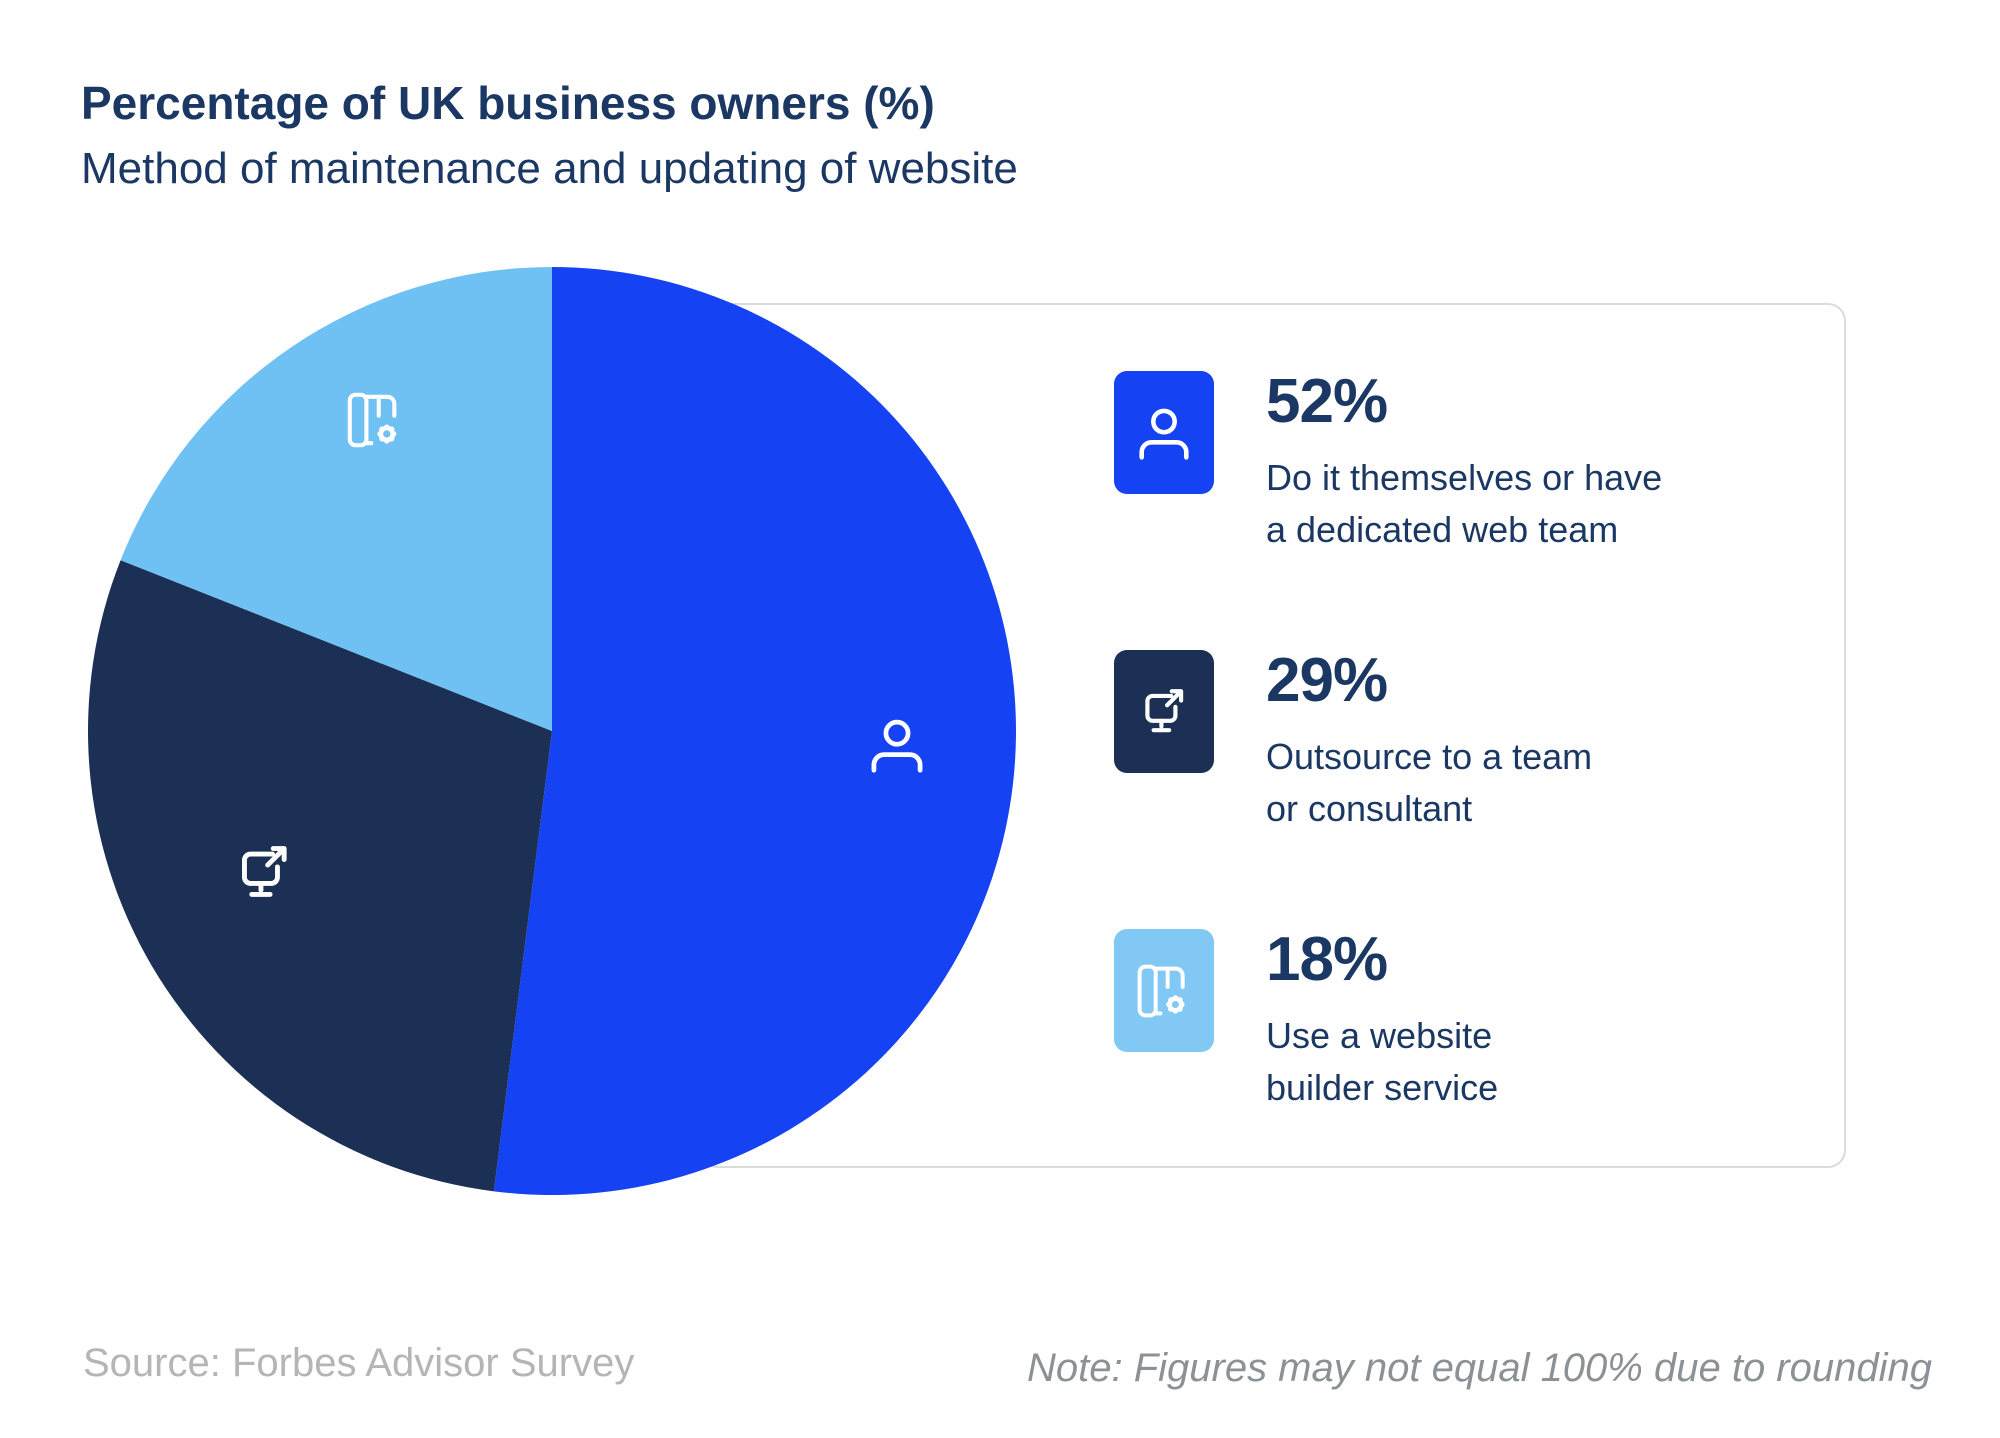 This screenshot has width=2000, height=1438. I want to click on source-text: Source: Forbes Advisor Survey, so click(359, 1363).